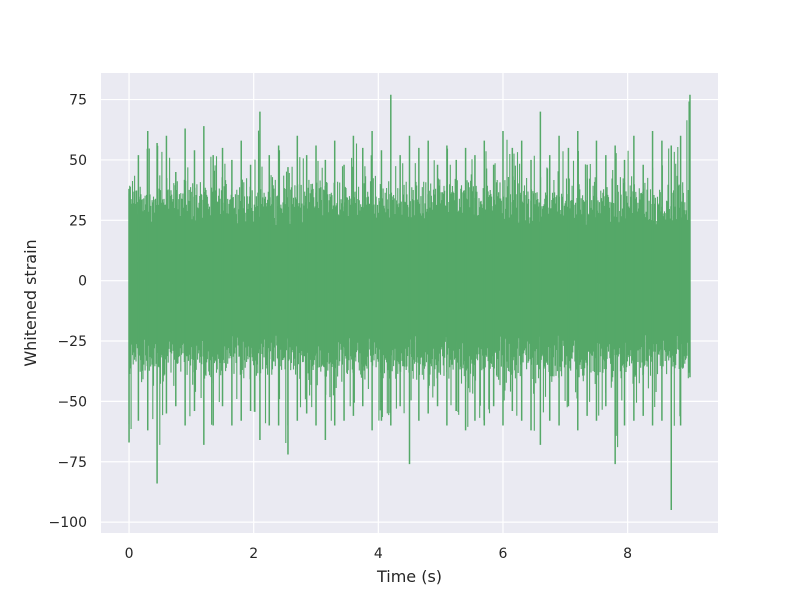 Image resolution: width=800 pixels, height=600 pixels. I want to click on x-axis-ticks: 0 2 4 6 8, so click(379, 554).